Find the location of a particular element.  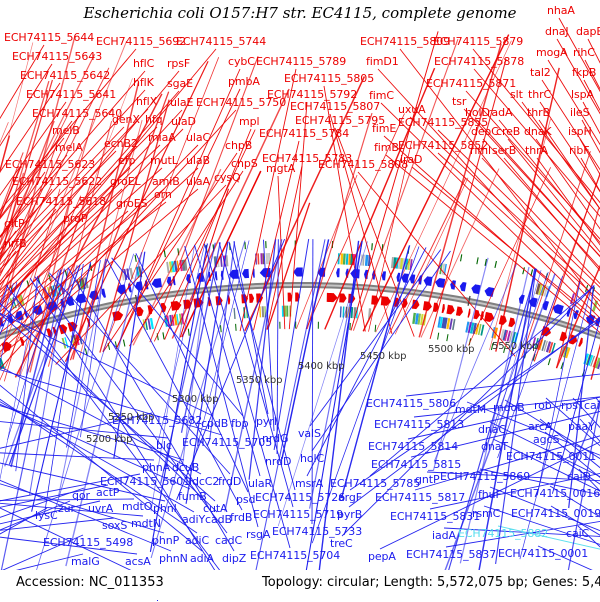

gene-forward-label: hflC is located at coordinates (143, 63).